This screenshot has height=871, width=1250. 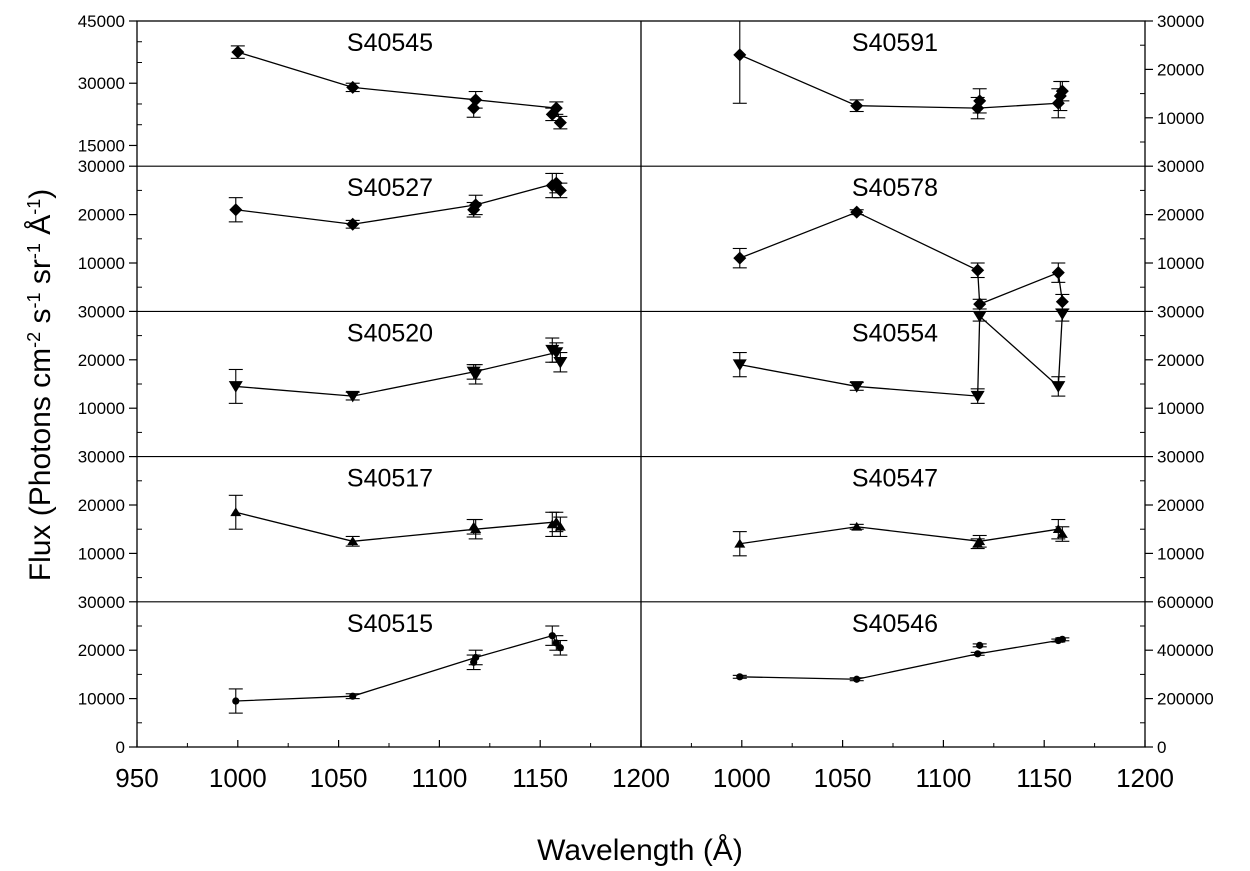 What do you see at coordinates (101, 21) in the screenshot?
I see `y-tick-label: 45000` at bounding box center [101, 21].